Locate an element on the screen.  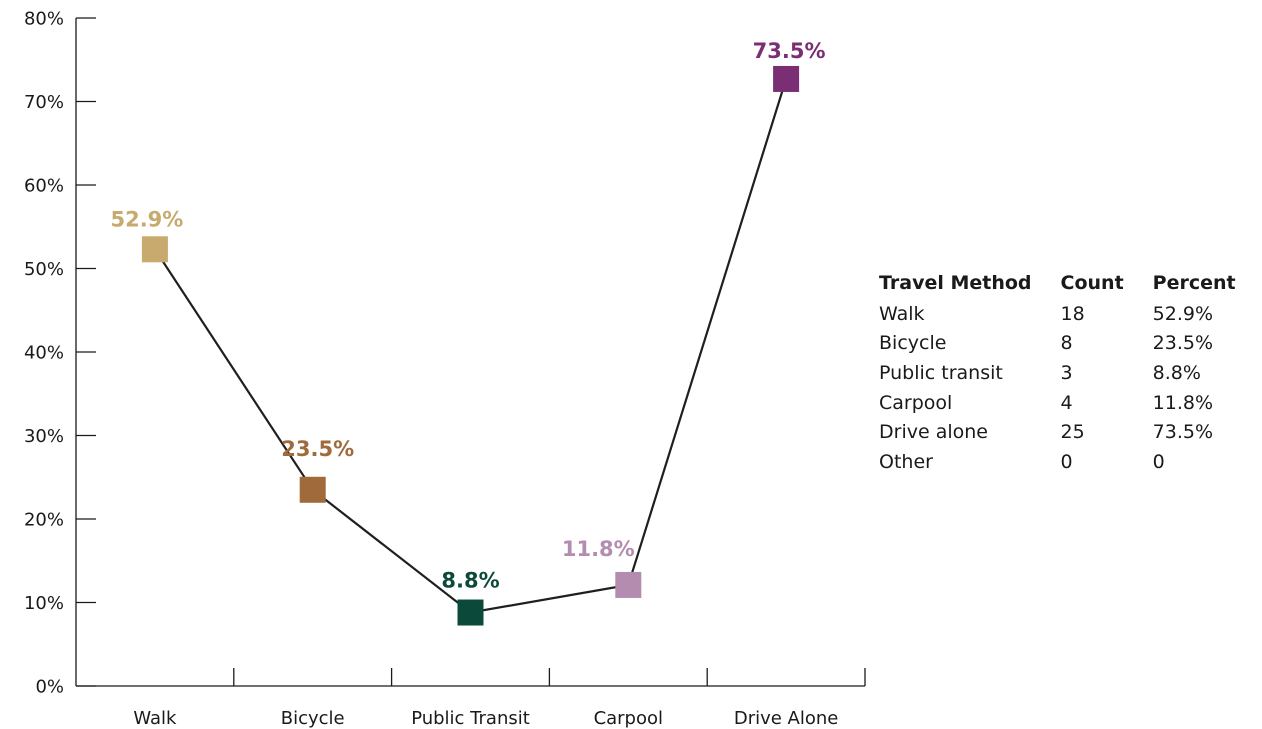
table-row: Walk 18 52.9% is located at coordinates (1055, 314).